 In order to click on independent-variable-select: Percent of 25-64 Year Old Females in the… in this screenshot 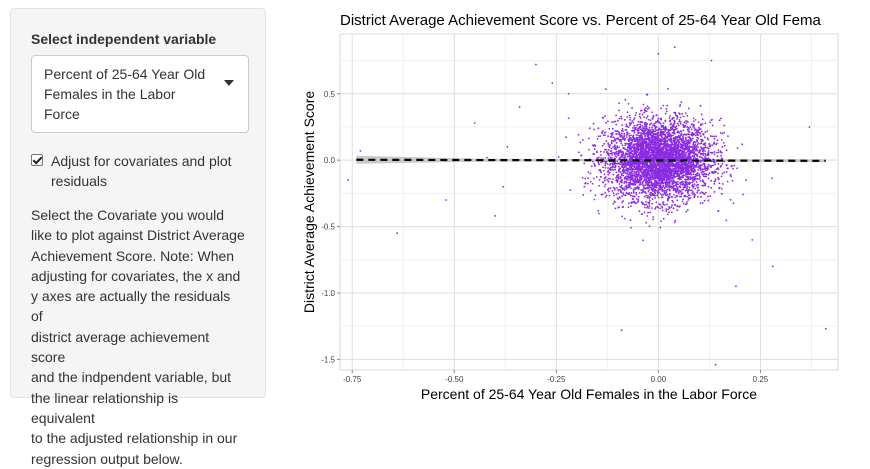, I will do `click(140, 94)`.